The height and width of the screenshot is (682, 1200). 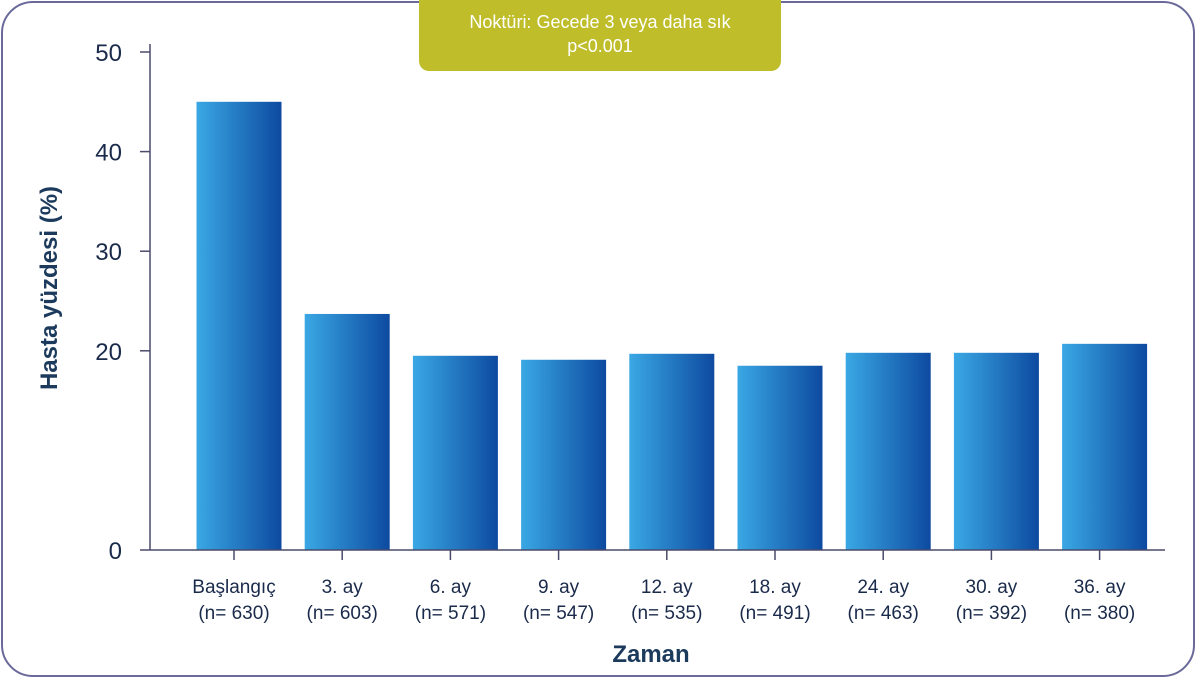 I want to click on y-tick-label: 50, so click(x=108, y=53).